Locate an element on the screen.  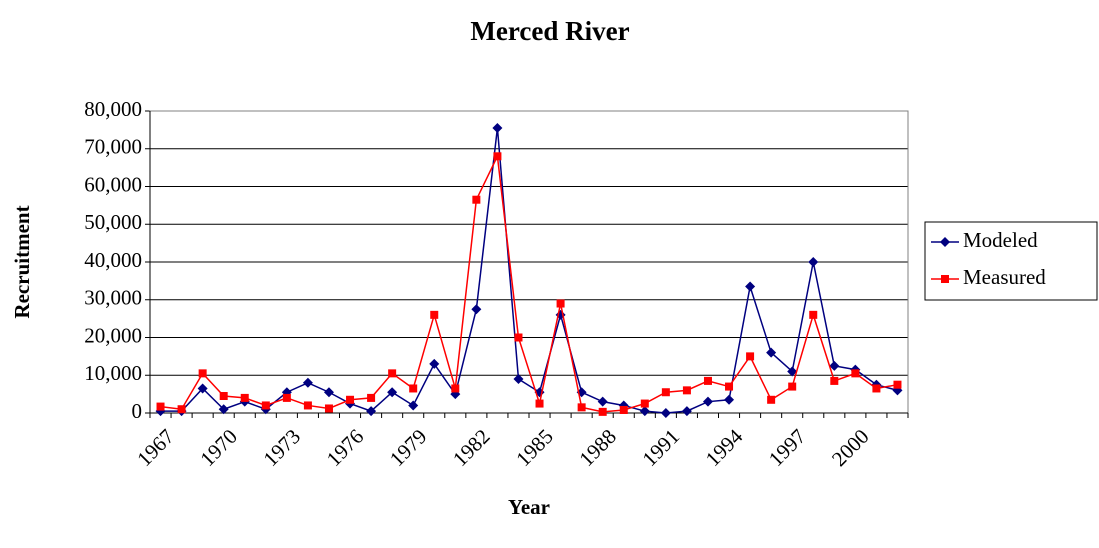
x-tick-label: 1991 is located at coordinates (660, 447).